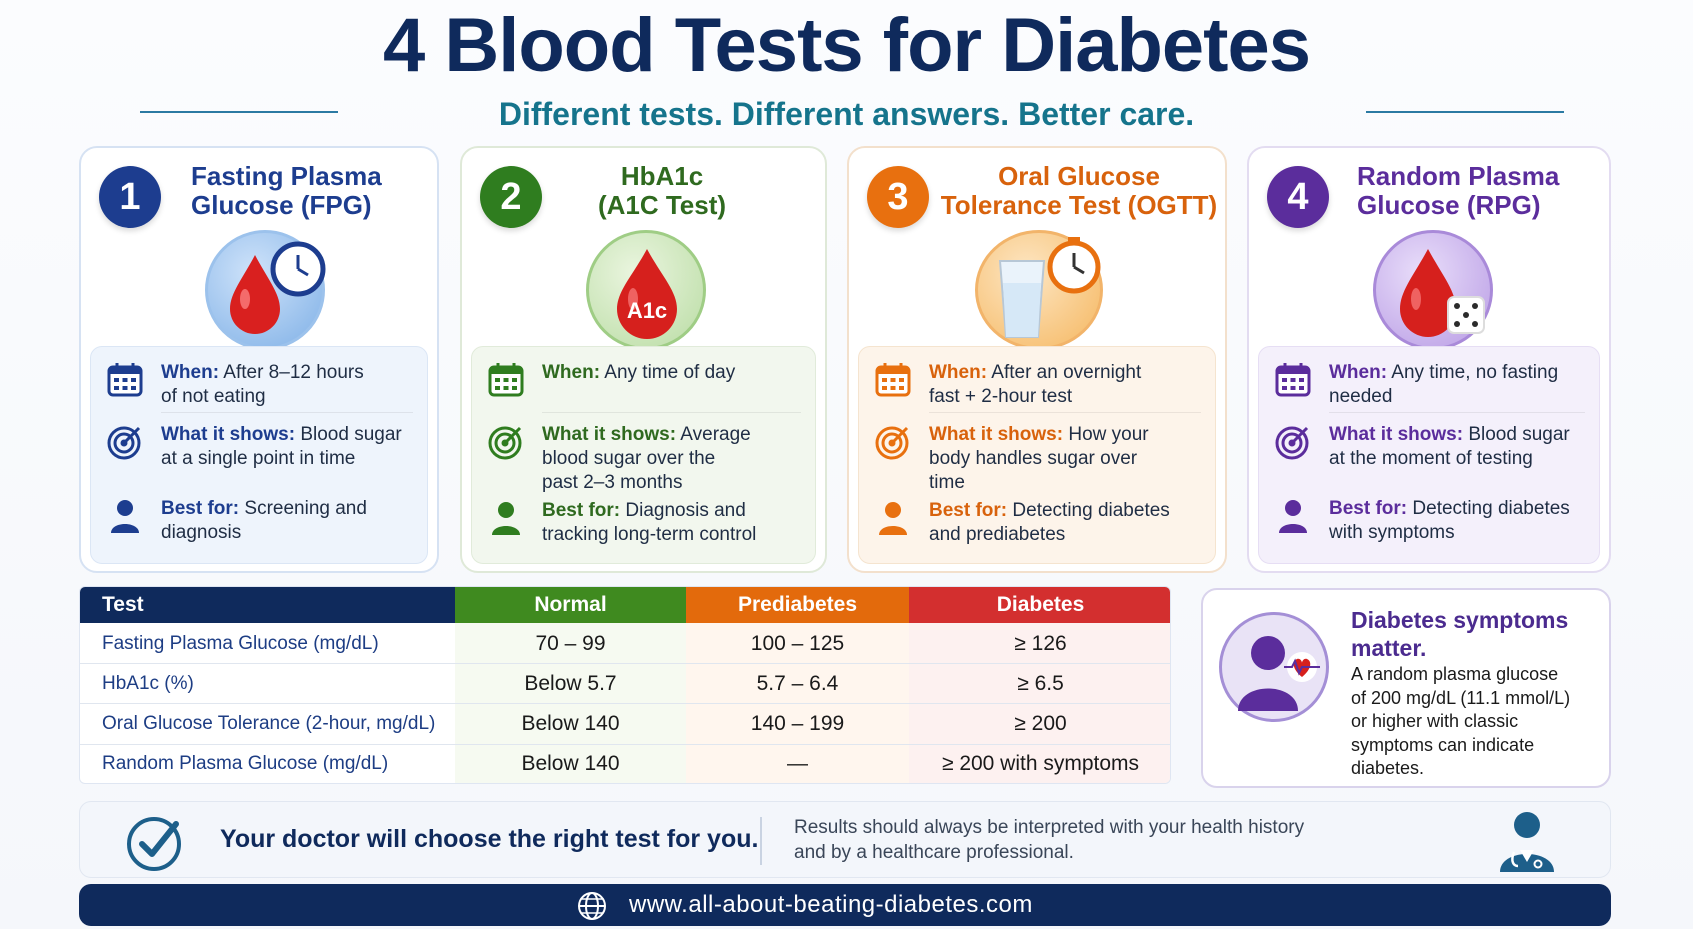 This screenshot has height=929, width=1693. What do you see at coordinates (1458, 190) in the screenshot?
I see `card-title: Random Plasma Glucose (RPG)` at bounding box center [1458, 190].